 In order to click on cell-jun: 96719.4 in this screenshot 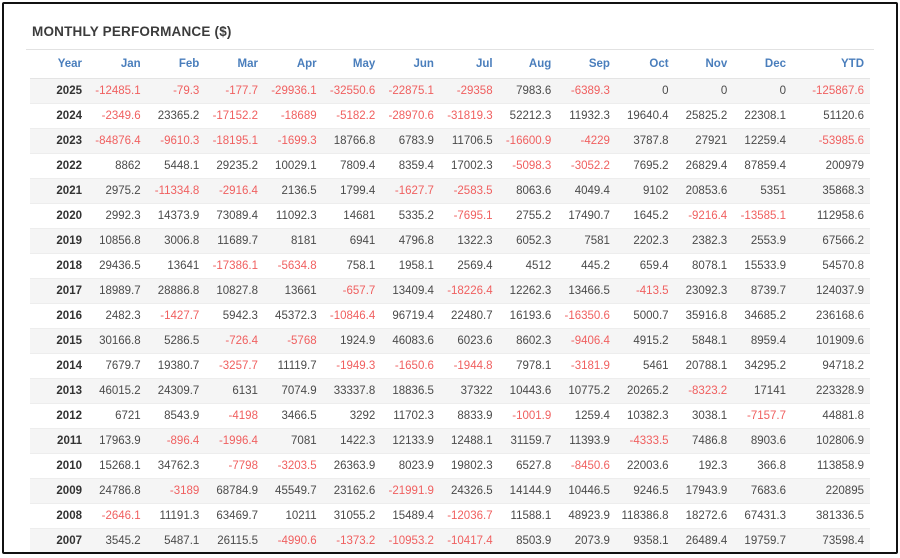, I will do `click(410, 316)`.